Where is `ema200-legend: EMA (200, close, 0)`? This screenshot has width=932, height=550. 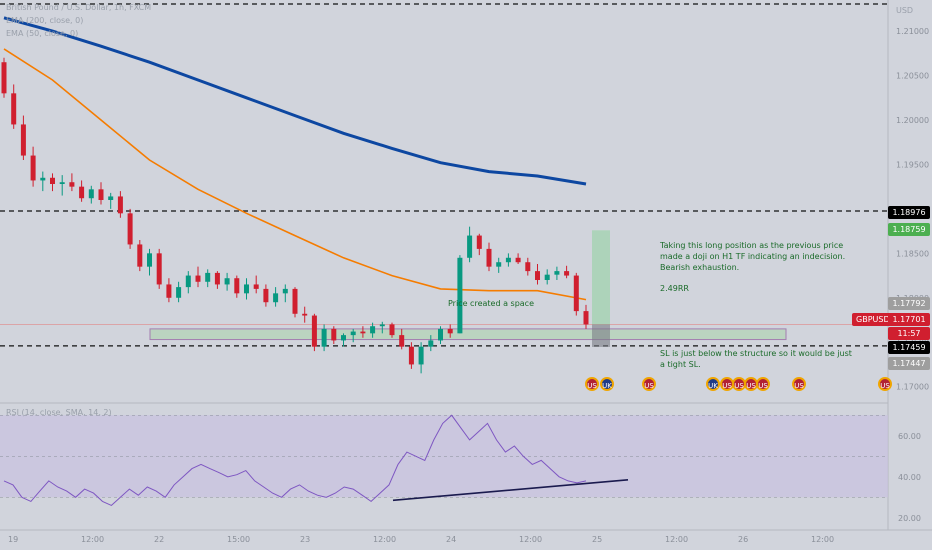 ema200-legend: EMA (200, close, 0) is located at coordinates (45, 20).